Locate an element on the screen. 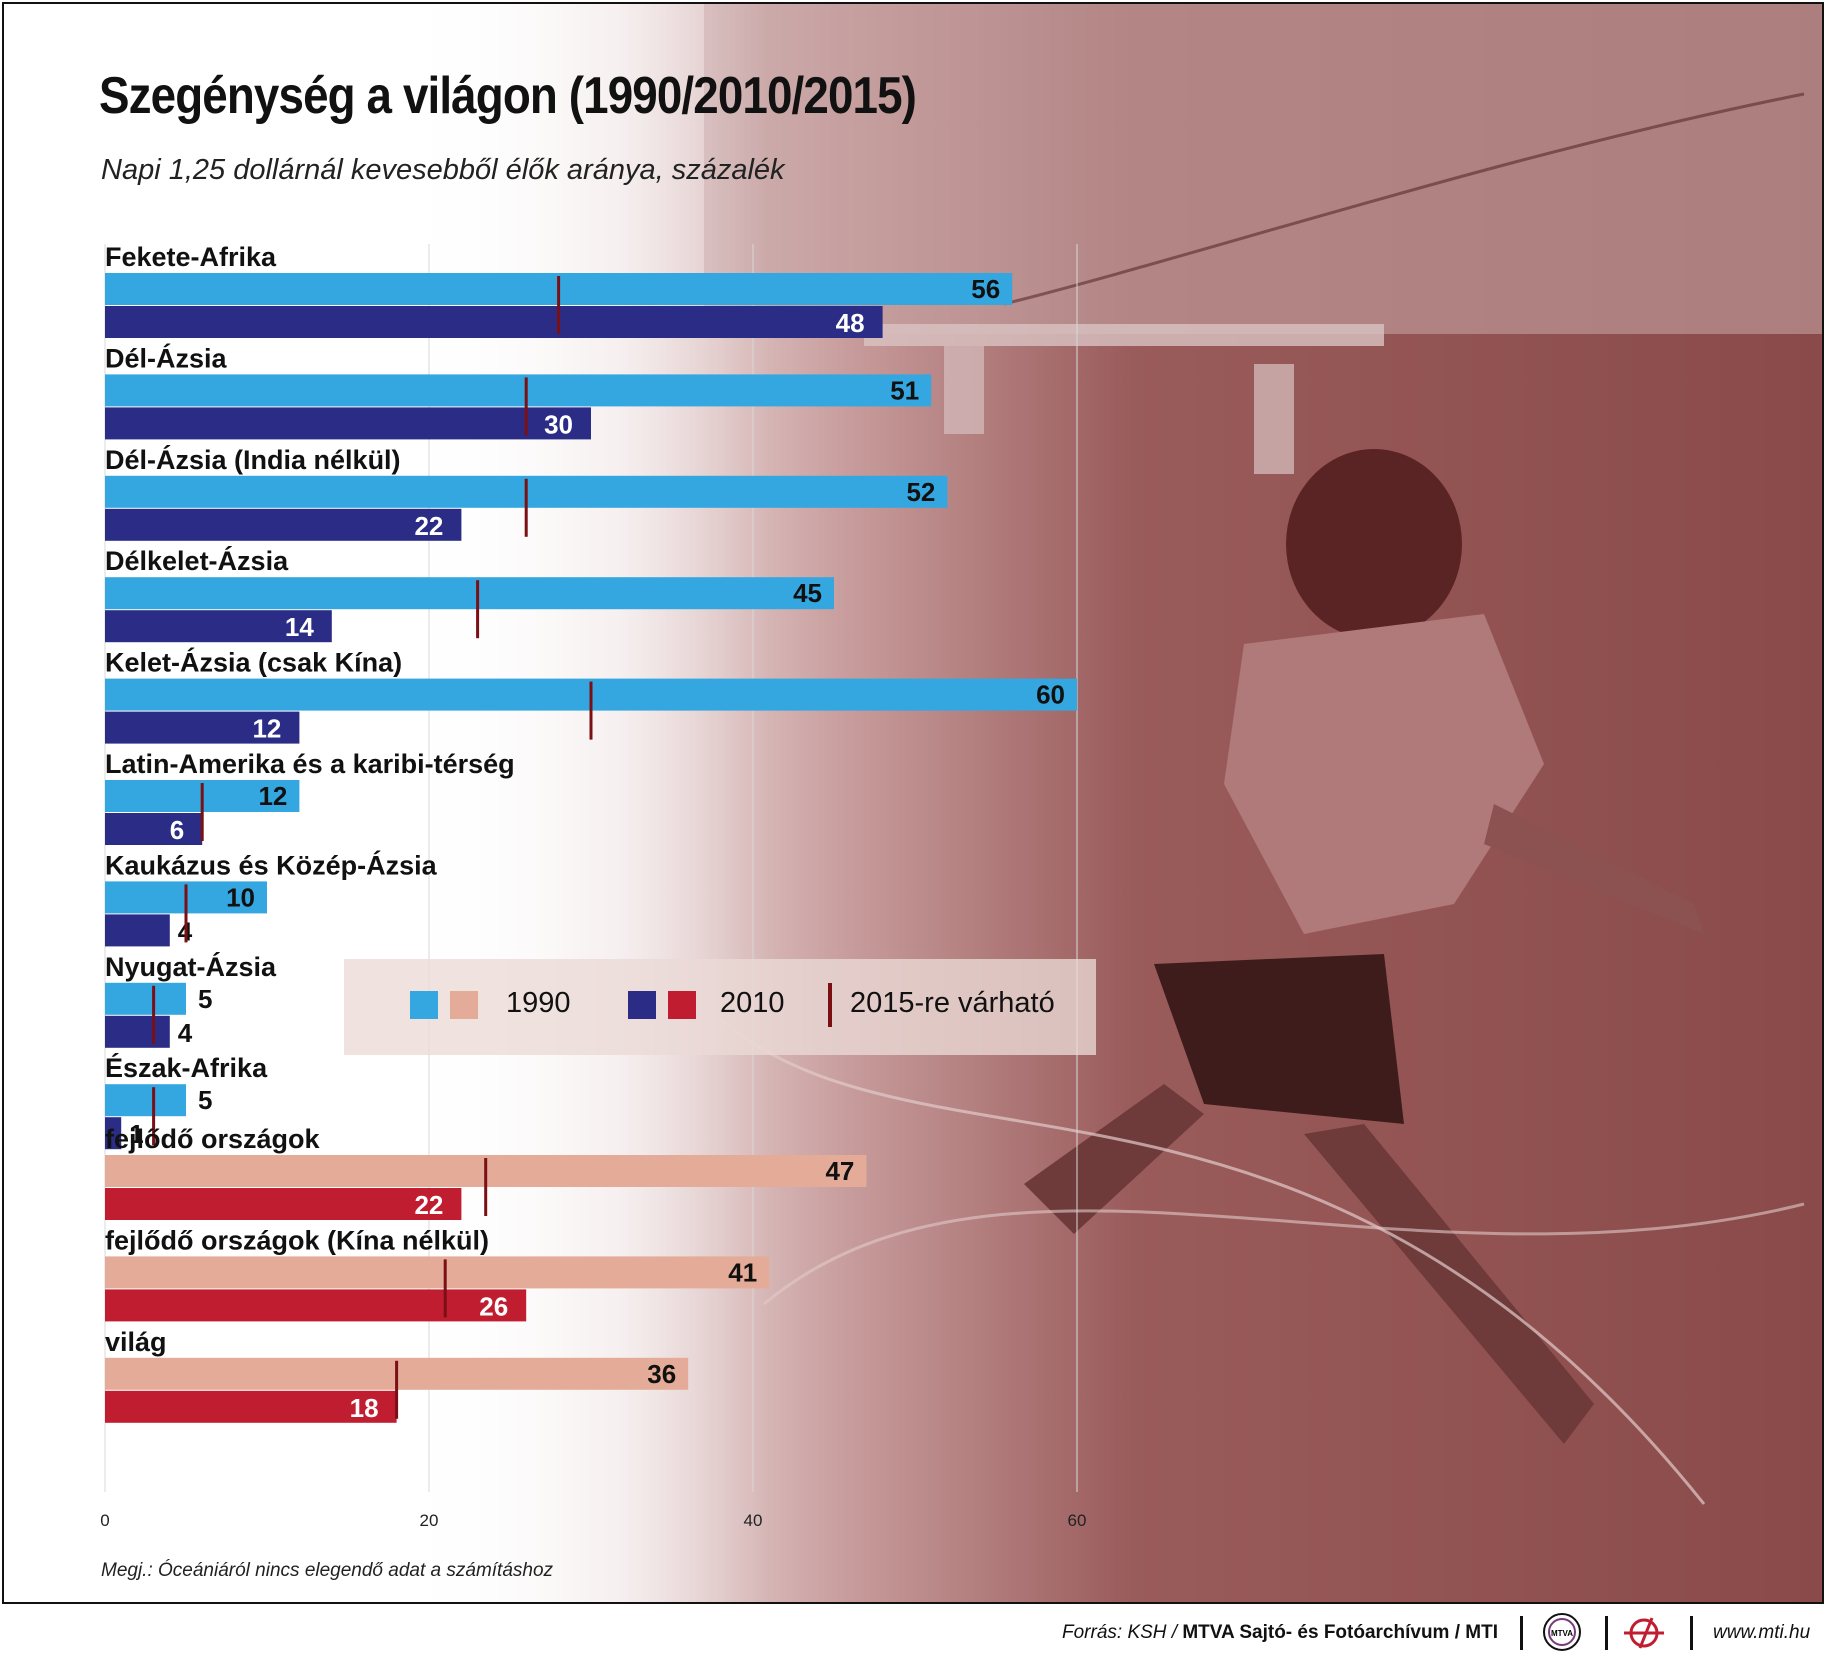 The height and width of the screenshot is (1664, 1824). website-link: www.mti.hu is located at coordinates (1762, 1632).